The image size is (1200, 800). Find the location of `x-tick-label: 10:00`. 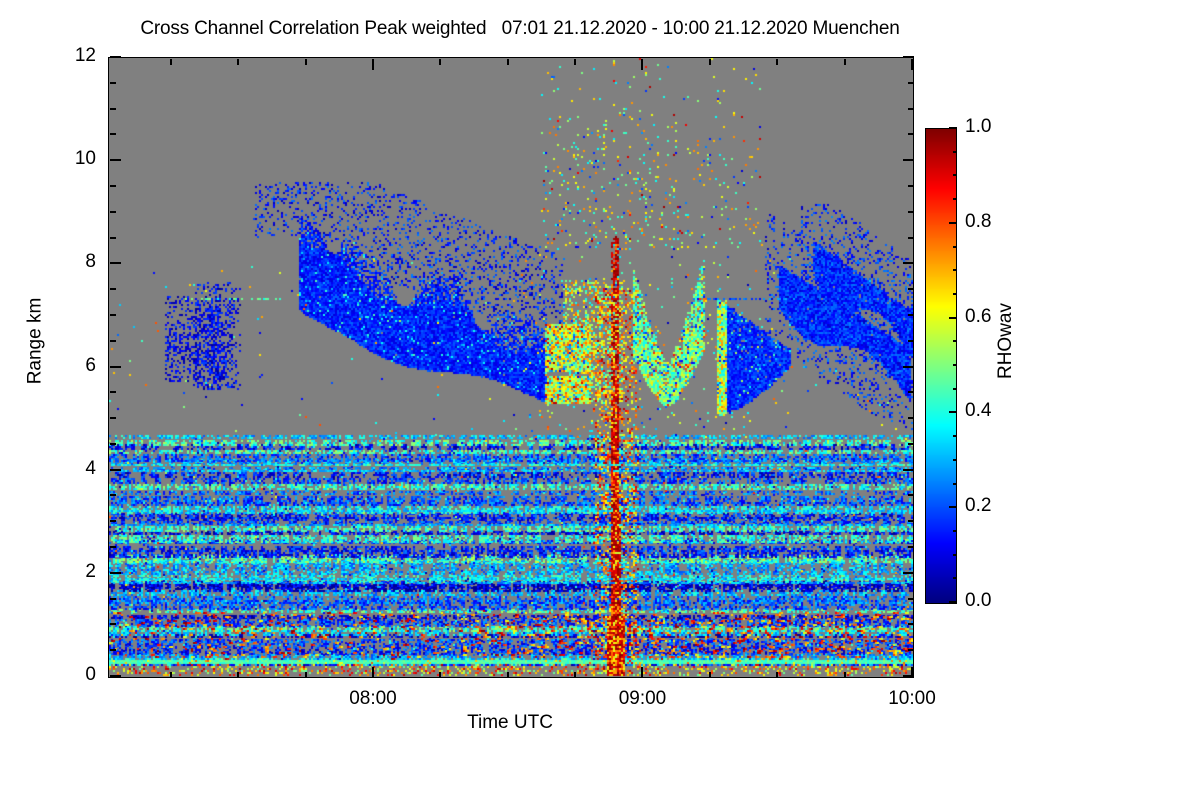

x-tick-label: 10:00 is located at coordinates (912, 698).